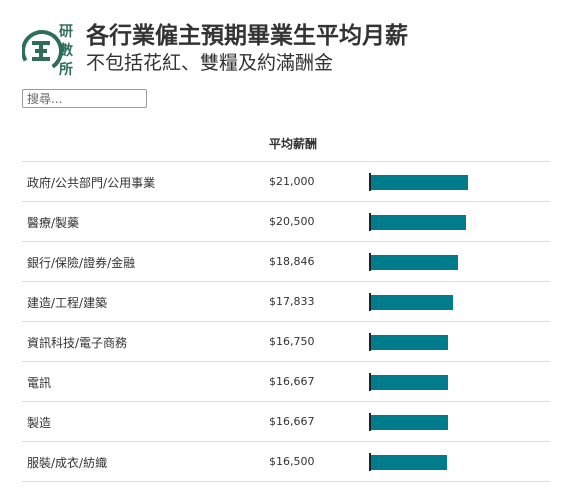 The height and width of the screenshot is (489, 563). I want to click on search-input, so click(84, 98).